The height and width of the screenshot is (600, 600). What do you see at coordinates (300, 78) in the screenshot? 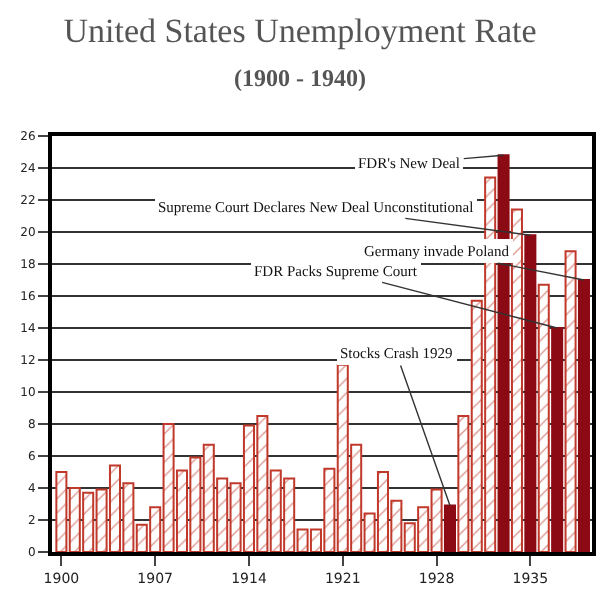
I see `chart-subtitle: (1900 - 1940)` at bounding box center [300, 78].